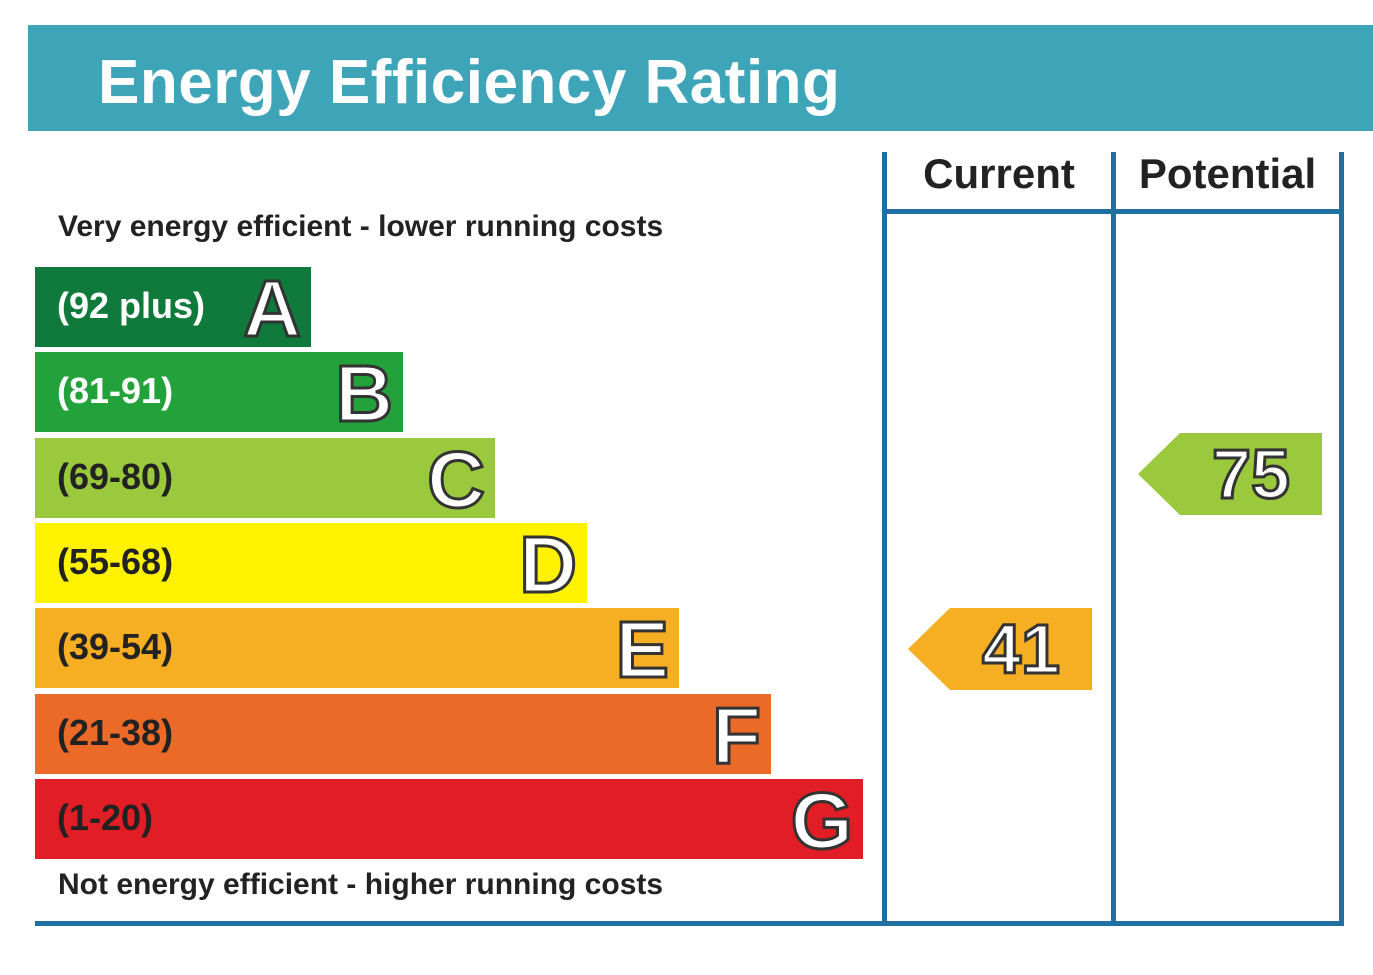 The width and height of the screenshot is (1373, 975). I want to click on band-range-label: (55-68), so click(115, 561).